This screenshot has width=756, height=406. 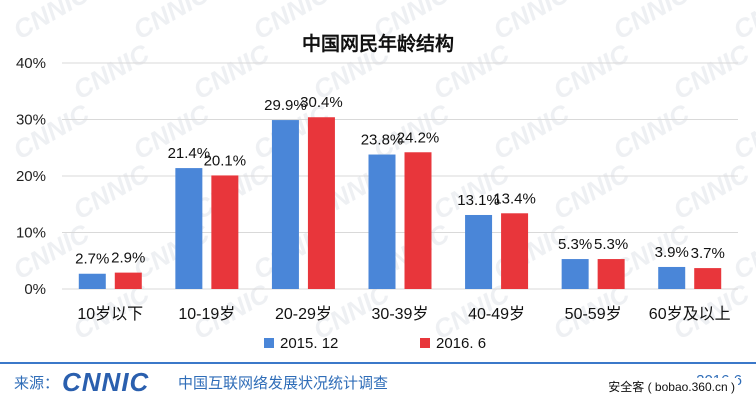 I want to click on data-label: 13.4%, so click(x=514, y=198).